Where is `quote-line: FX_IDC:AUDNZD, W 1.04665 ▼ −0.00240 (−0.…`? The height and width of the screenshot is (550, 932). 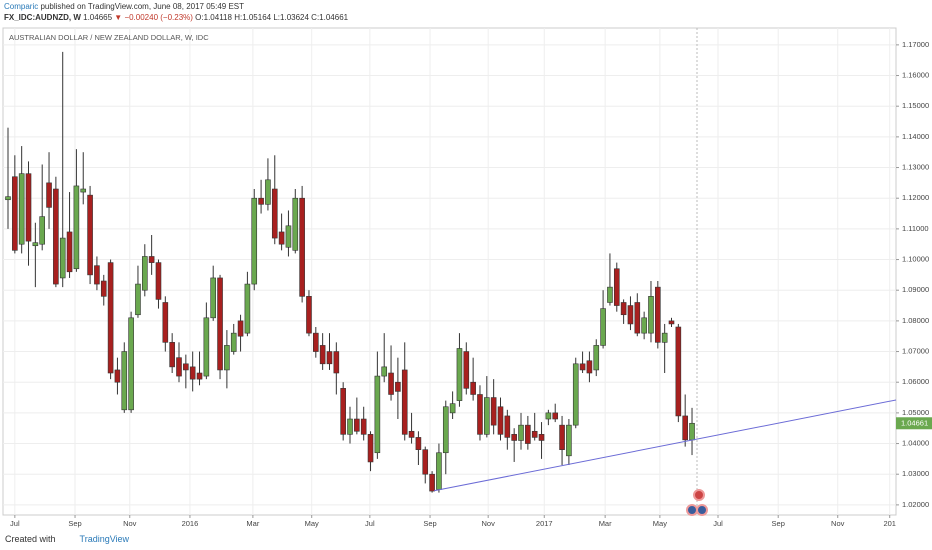 quote-line: FX_IDC:AUDNZD, W 1.04665 ▼ −0.00240 (−0.… is located at coordinates (176, 17).